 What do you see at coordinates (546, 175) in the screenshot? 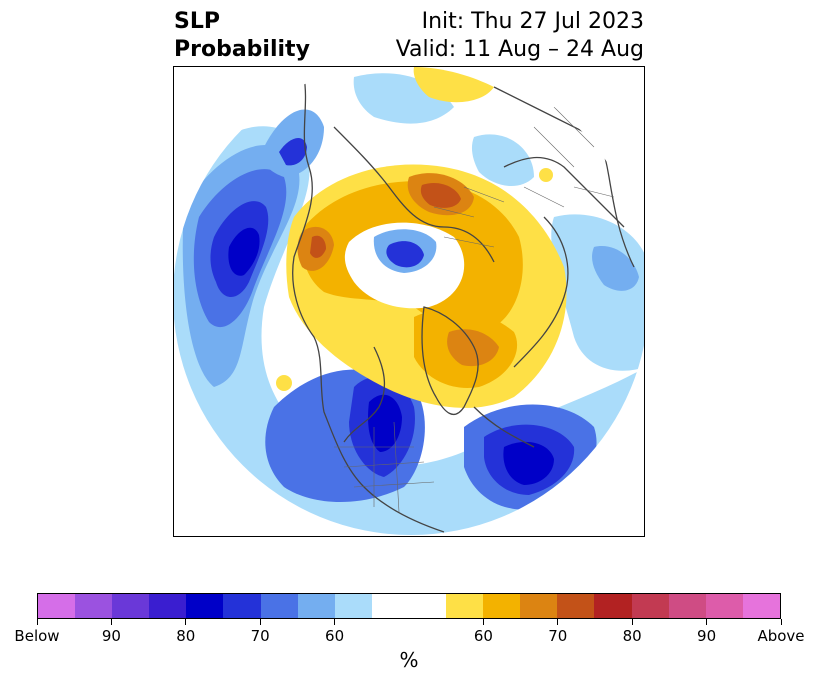
I see `europe-high-spot` at bounding box center [546, 175].